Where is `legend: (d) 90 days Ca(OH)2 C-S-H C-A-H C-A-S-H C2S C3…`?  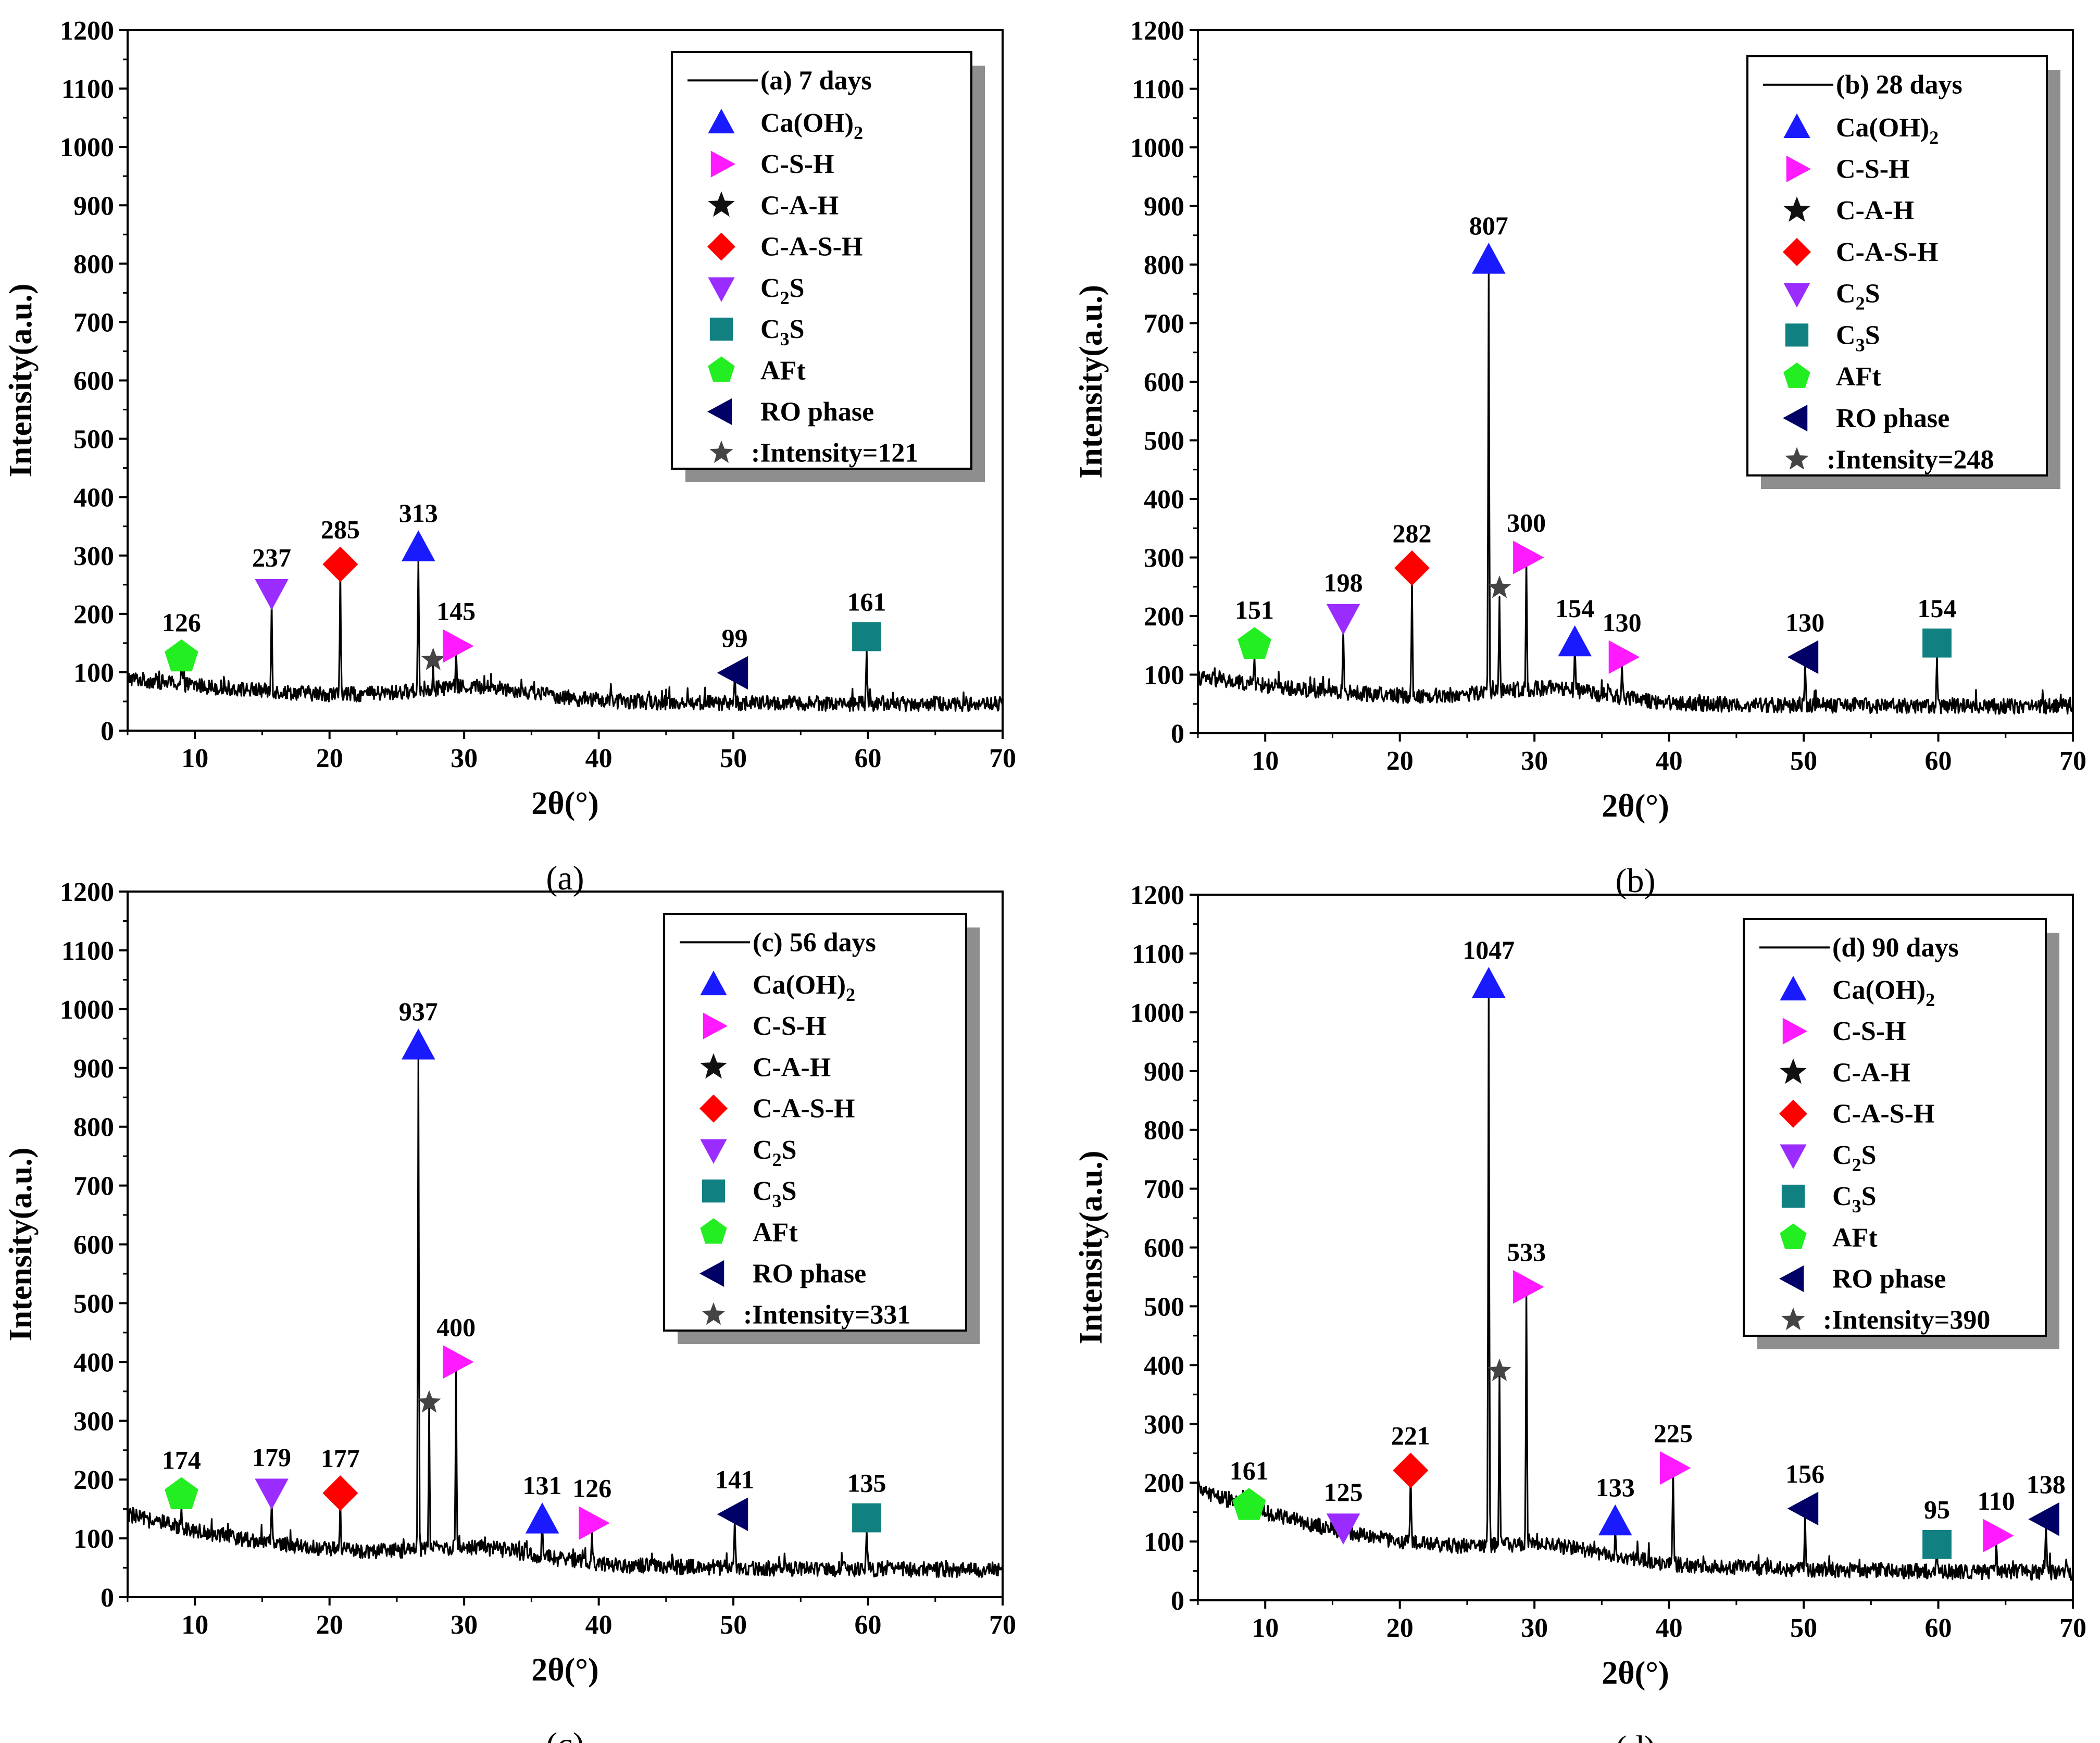
legend: (d) 90 days Ca(OH)2 C-S-H C-A-H C-A-S-H C2S C3… is located at coordinates (1901, 1133).